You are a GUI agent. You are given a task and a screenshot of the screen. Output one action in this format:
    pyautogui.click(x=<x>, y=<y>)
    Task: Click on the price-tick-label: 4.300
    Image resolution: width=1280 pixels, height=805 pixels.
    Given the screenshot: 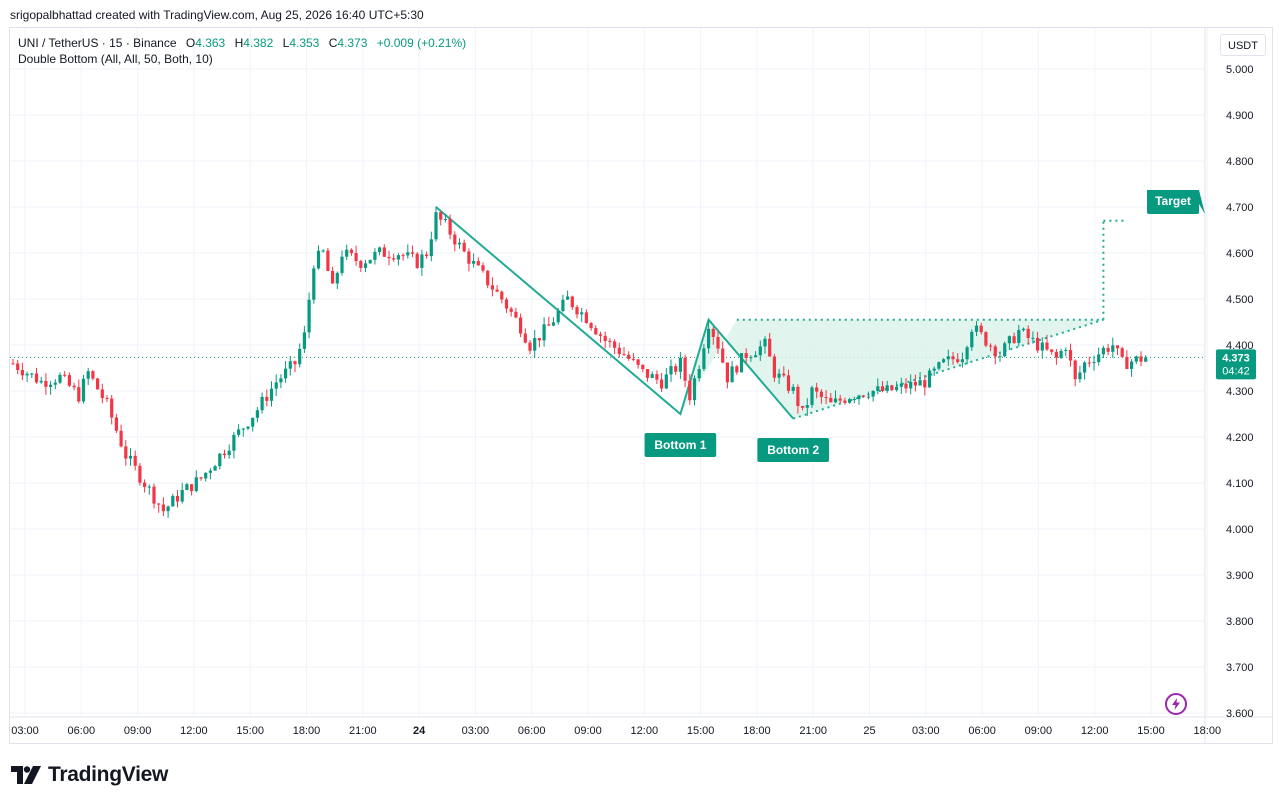 What is the action you would take?
    pyautogui.click(x=1240, y=392)
    